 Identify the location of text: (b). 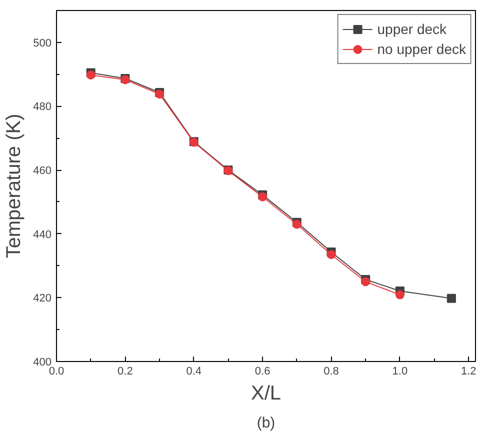
(266, 423).